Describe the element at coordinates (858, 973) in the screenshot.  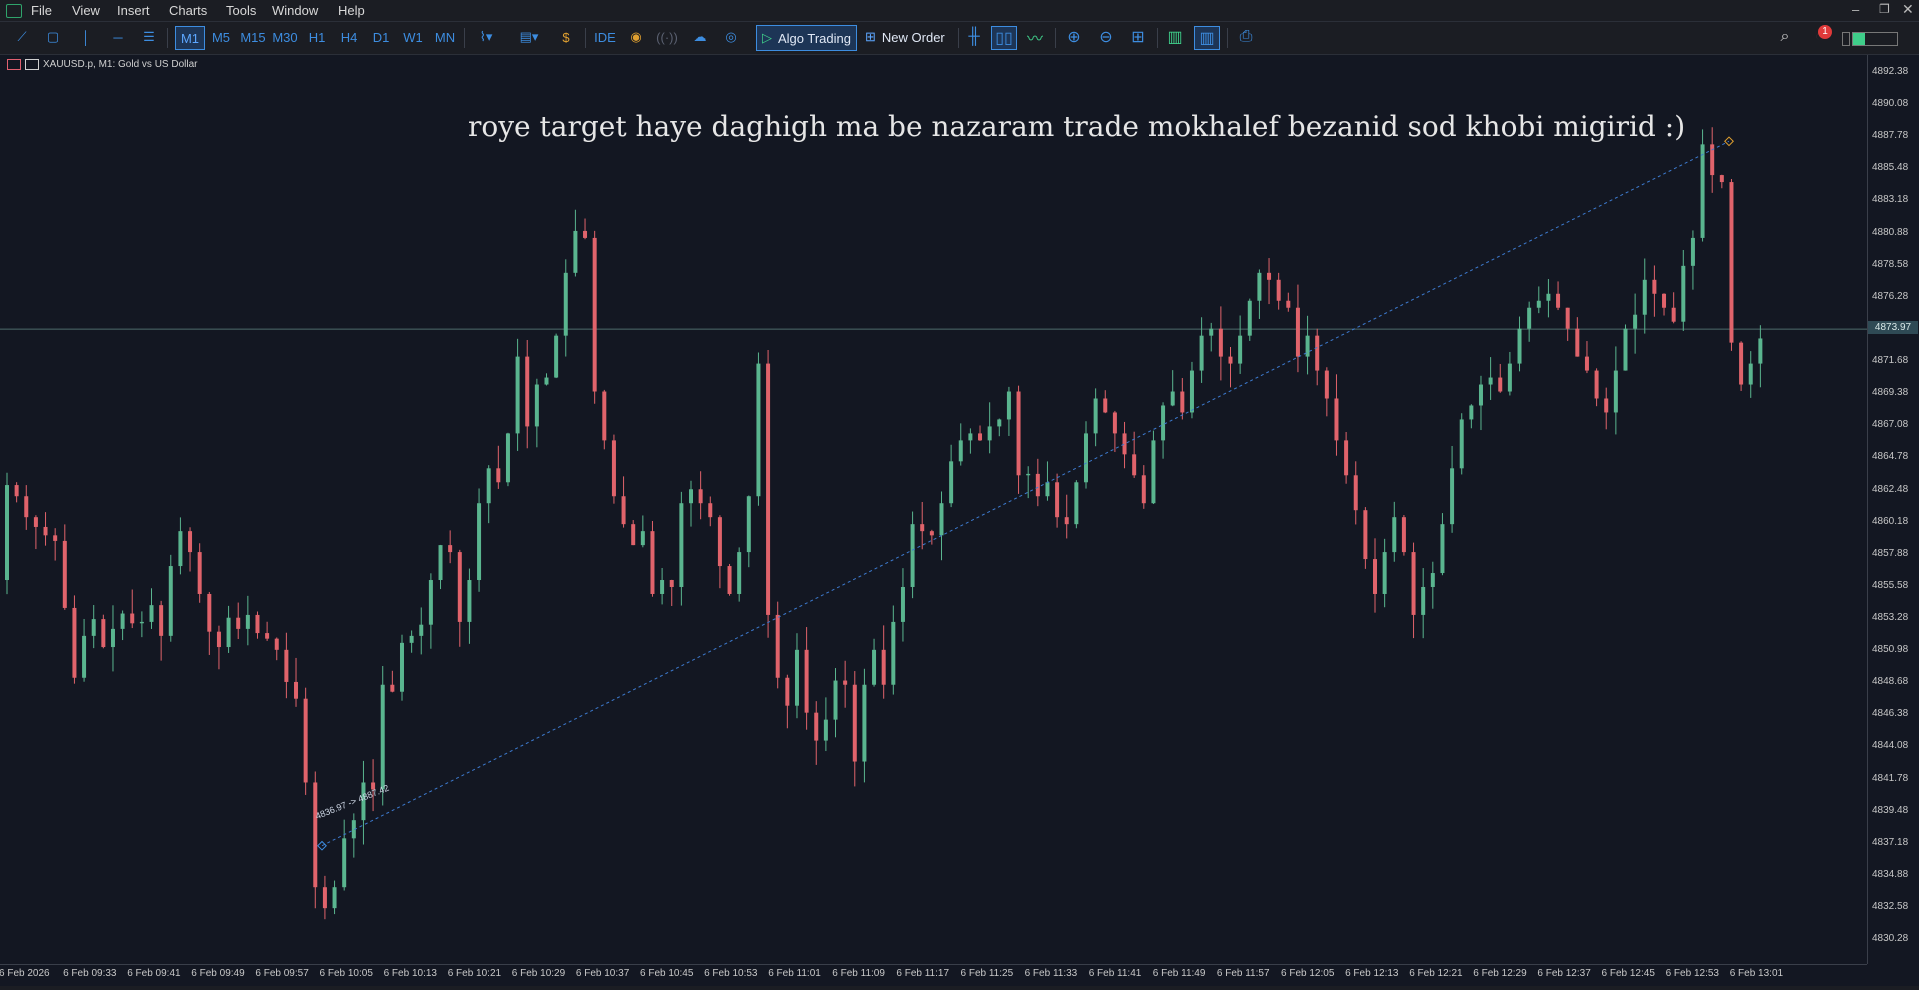
I see `time-tick-label: 6 Feb 11:09` at that location.